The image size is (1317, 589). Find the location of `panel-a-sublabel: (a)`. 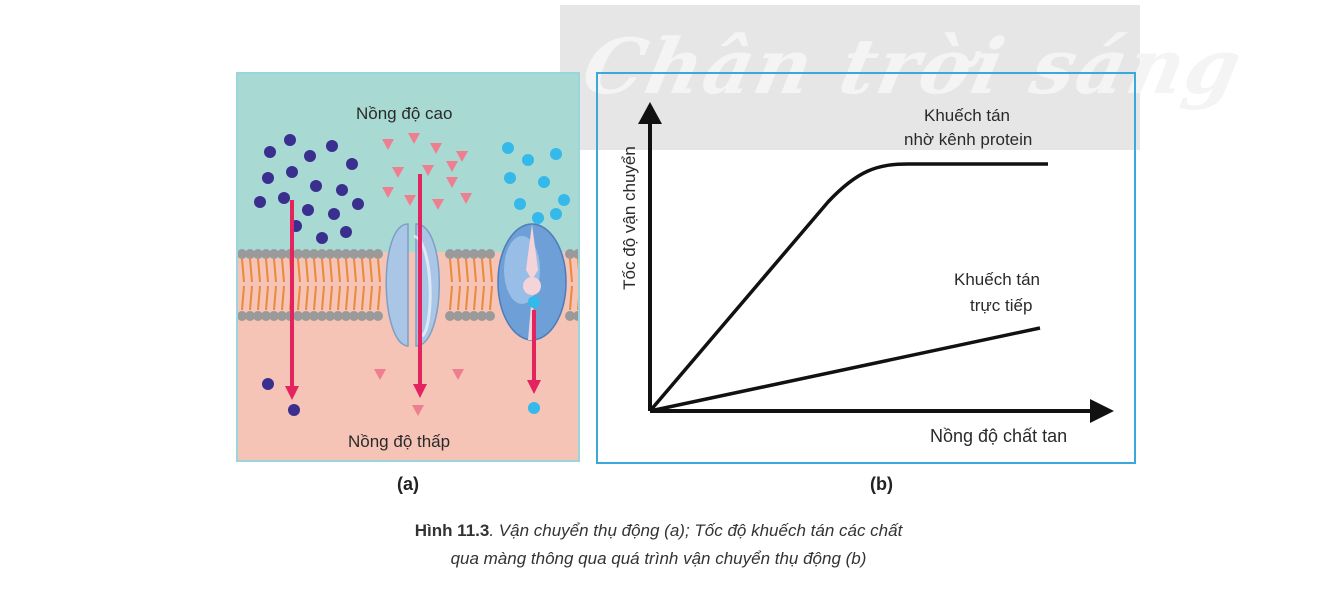

panel-a-sublabel: (a) is located at coordinates (408, 484).